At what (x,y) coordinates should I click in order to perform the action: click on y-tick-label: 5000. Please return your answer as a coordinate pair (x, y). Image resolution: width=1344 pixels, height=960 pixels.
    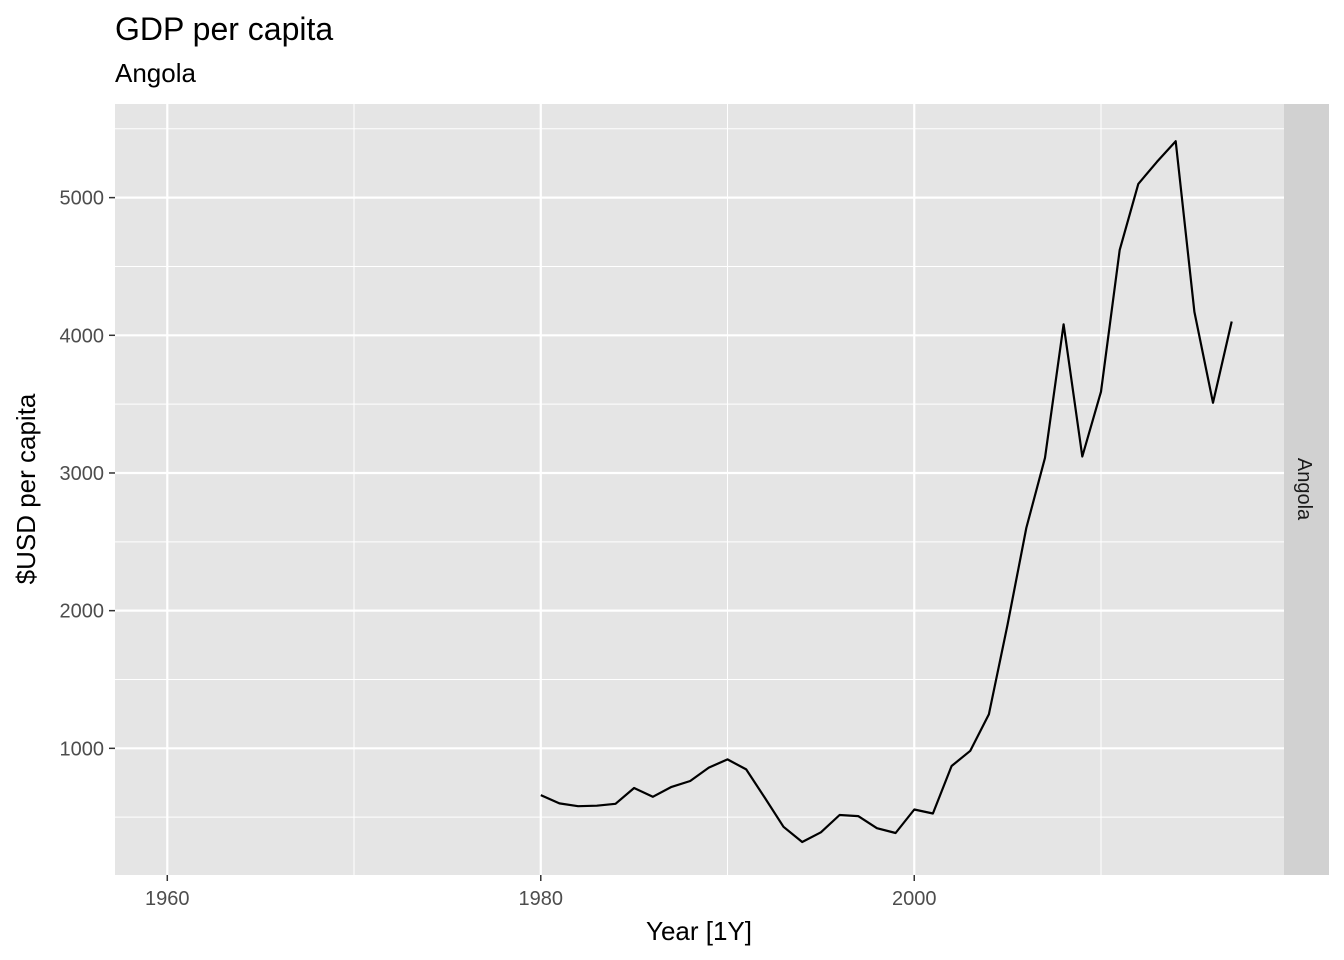
    Looking at the image, I should click on (82, 199).